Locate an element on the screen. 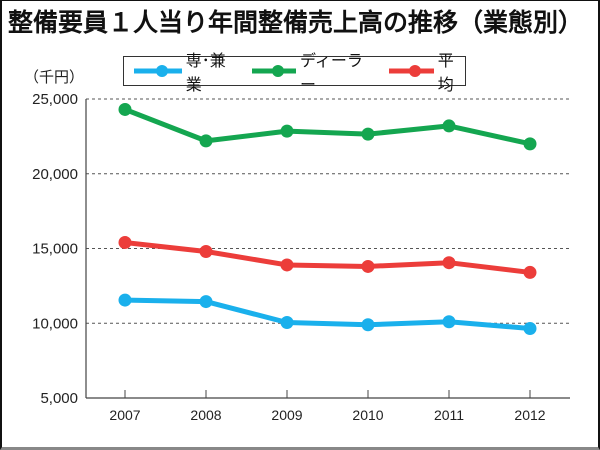 The width and height of the screenshot is (600, 450). legend-marker-dealer is located at coordinates (274, 71).